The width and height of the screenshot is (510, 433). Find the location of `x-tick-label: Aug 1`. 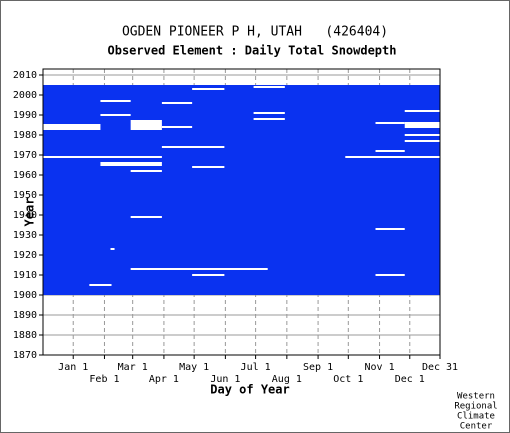

x-tick-label: Aug 1 is located at coordinates (287, 379).